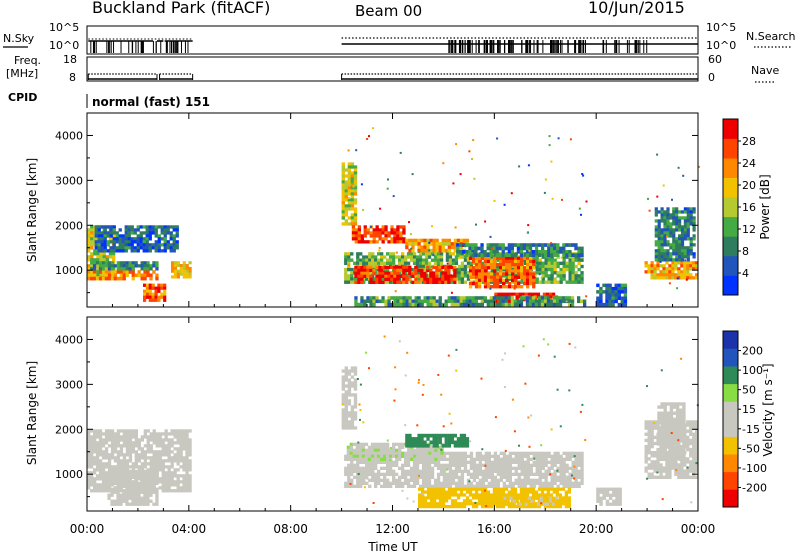 This screenshot has width=800, height=554. What do you see at coordinates (64, 45) in the screenshot?
I see `nsky-tick-bottom: 10^0` at bounding box center [64, 45].